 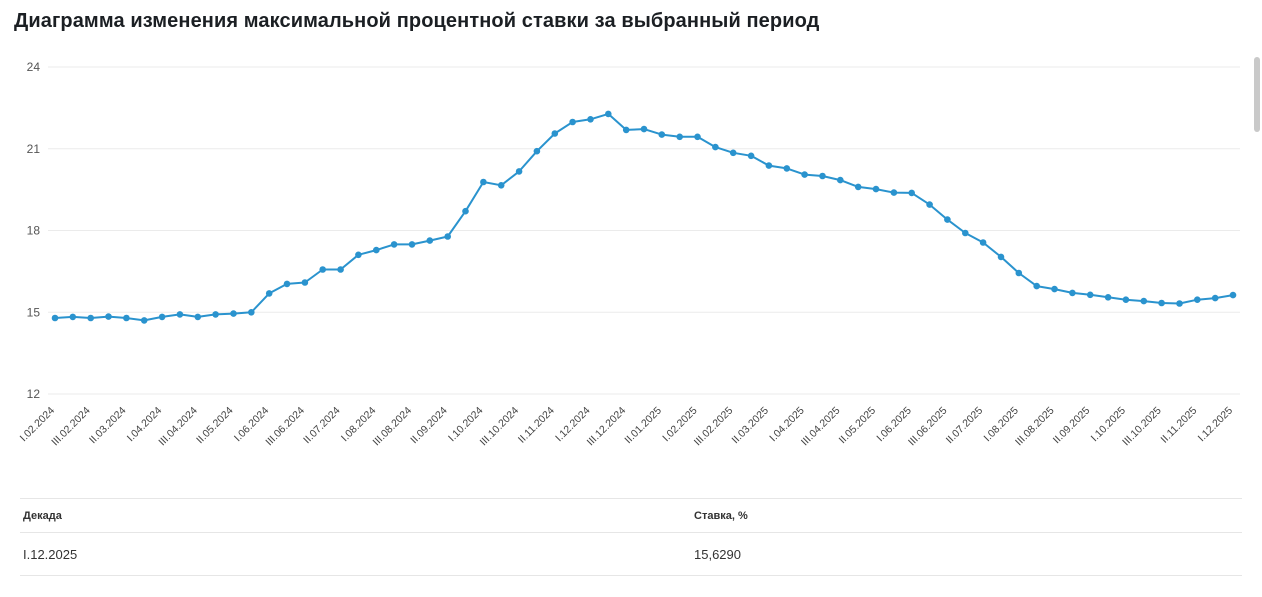 What do you see at coordinates (34, 67) in the screenshot?
I see `y-tick-label: 24` at bounding box center [34, 67].